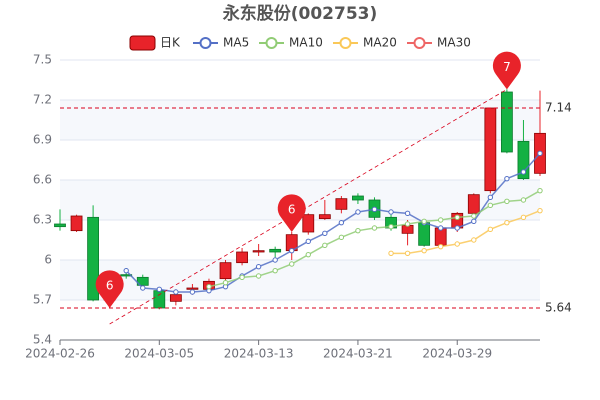  Describe the element at coordinates (42, 220) in the screenshot. I see `y-tick-label: 6.3` at that location.